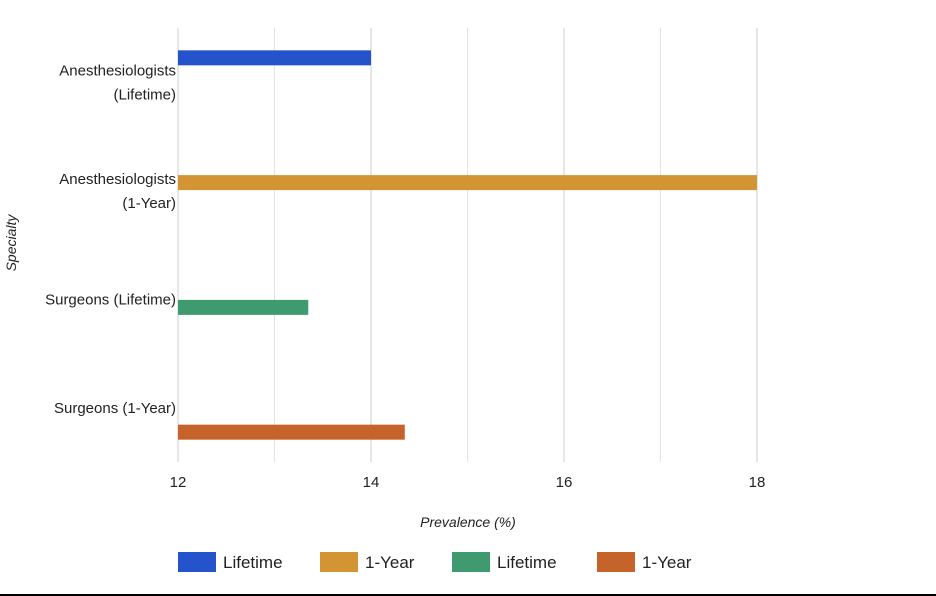 The width and height of the screenshot is (936, 596). I want to click on category-label: Anesthesiologists (1-Year), so click(117, 191).